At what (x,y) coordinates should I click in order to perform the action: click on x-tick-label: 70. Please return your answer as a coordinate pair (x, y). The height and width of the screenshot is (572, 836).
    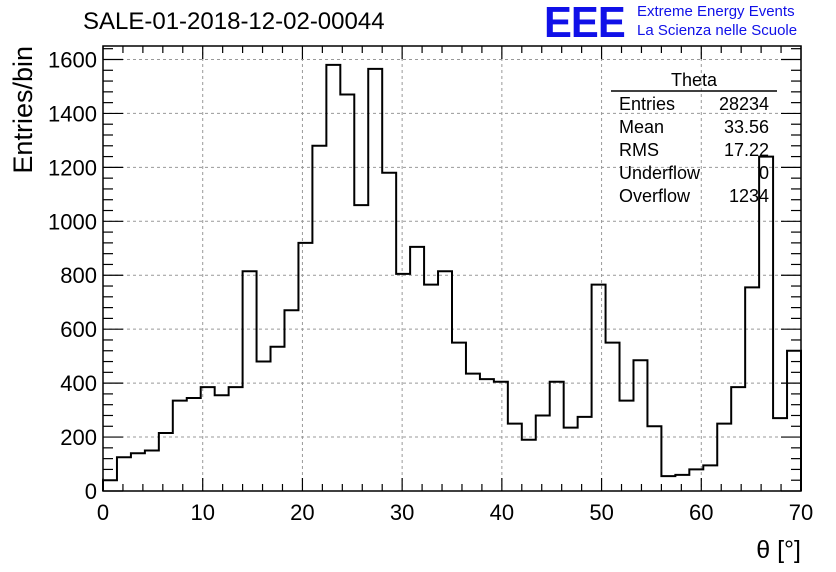
    Looking at the image, I should click on (801, 512).